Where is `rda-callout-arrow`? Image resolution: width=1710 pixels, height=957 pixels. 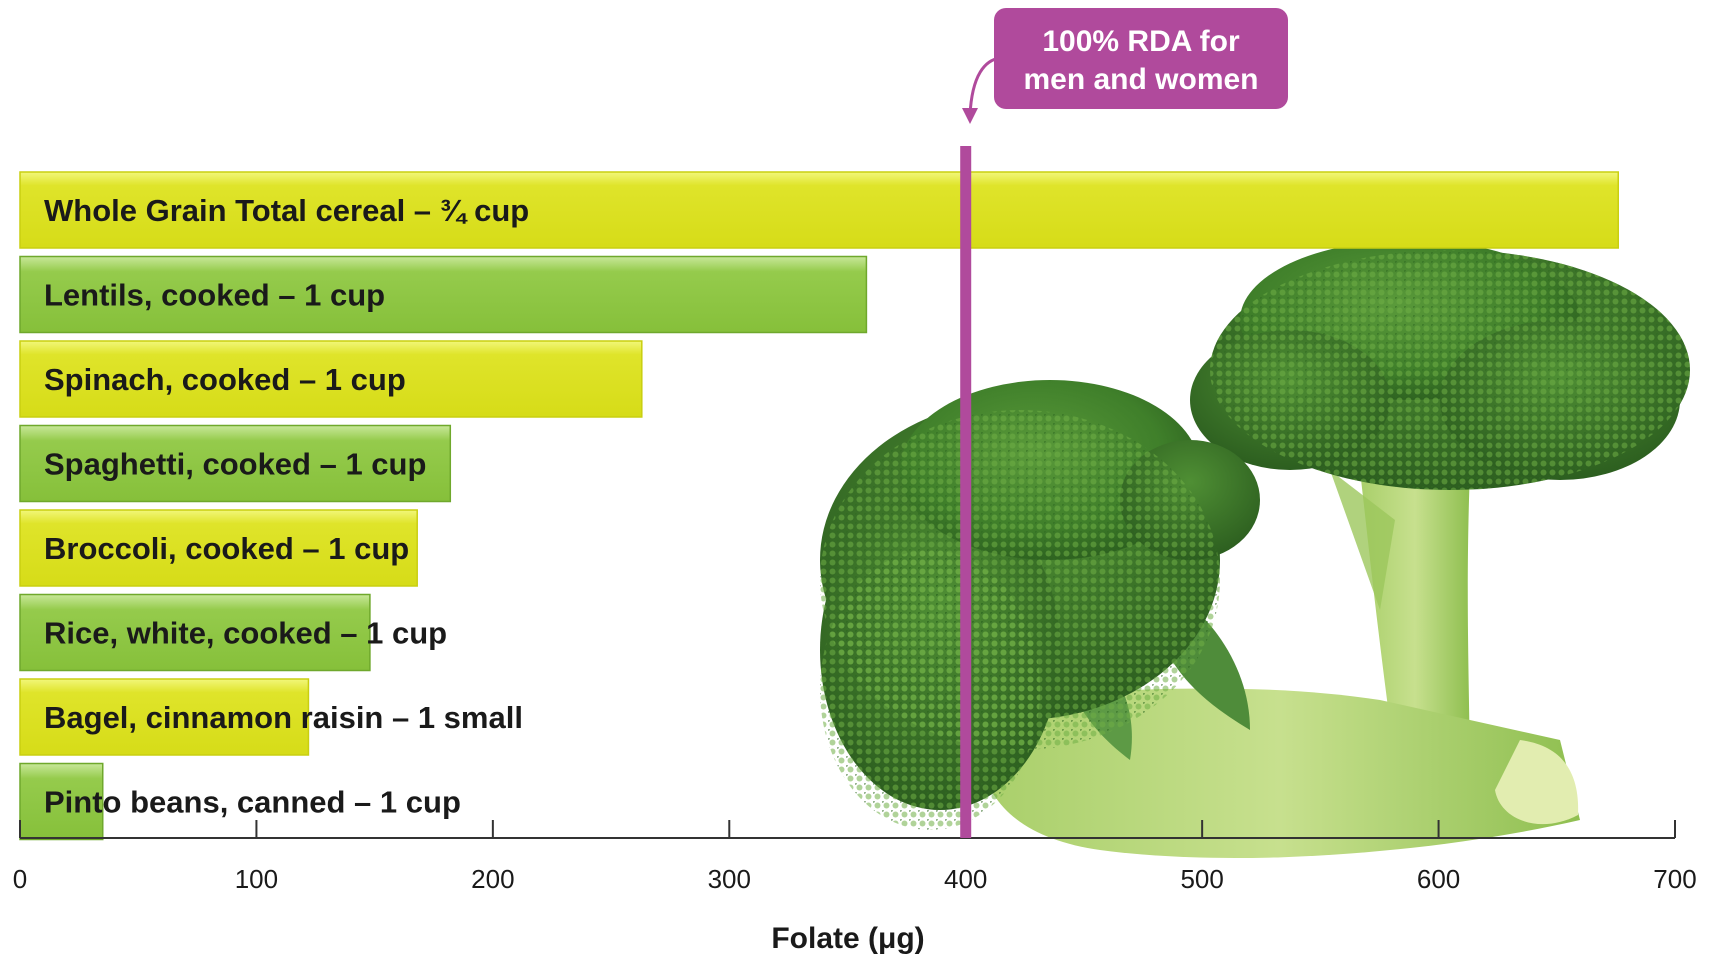
rda-callout-arrow is located at coordinates (984, 86).